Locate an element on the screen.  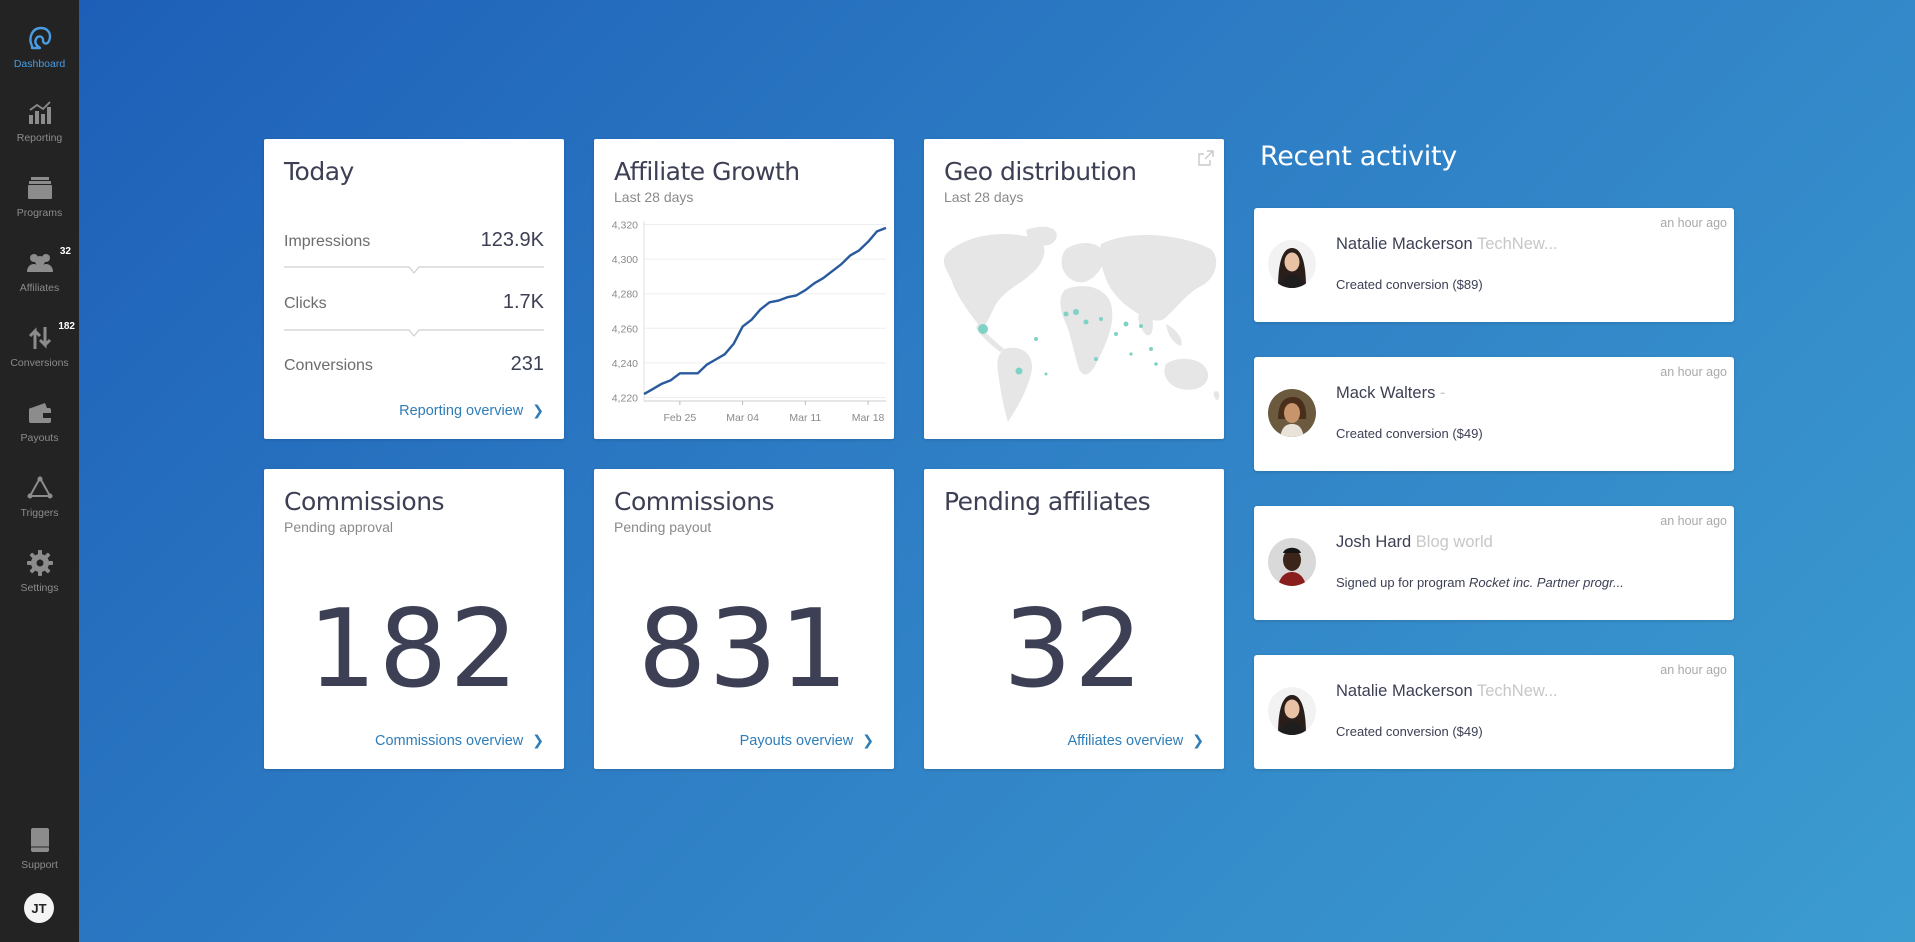
reporting-overview-label: Reporting overview is located at coordinates (461, 410).